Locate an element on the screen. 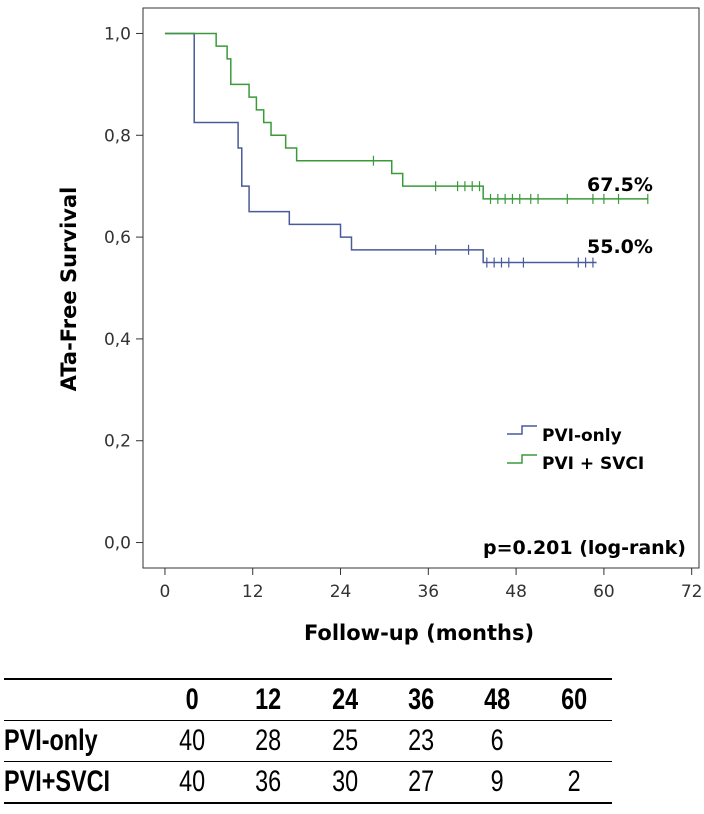  risk-cell: 23 is located at coordinates (421, 741).